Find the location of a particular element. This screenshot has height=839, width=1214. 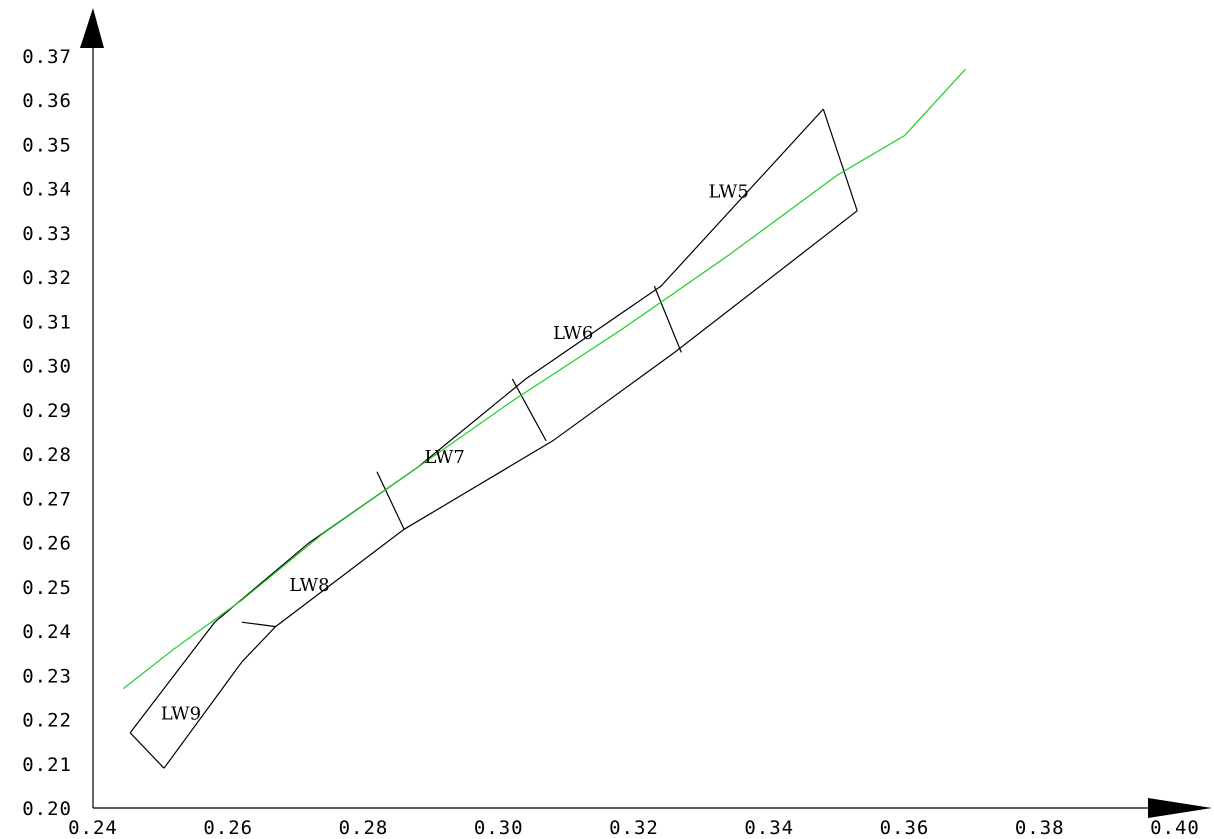

y-tick-label: 0.28 is located at coordinates (47, 455).